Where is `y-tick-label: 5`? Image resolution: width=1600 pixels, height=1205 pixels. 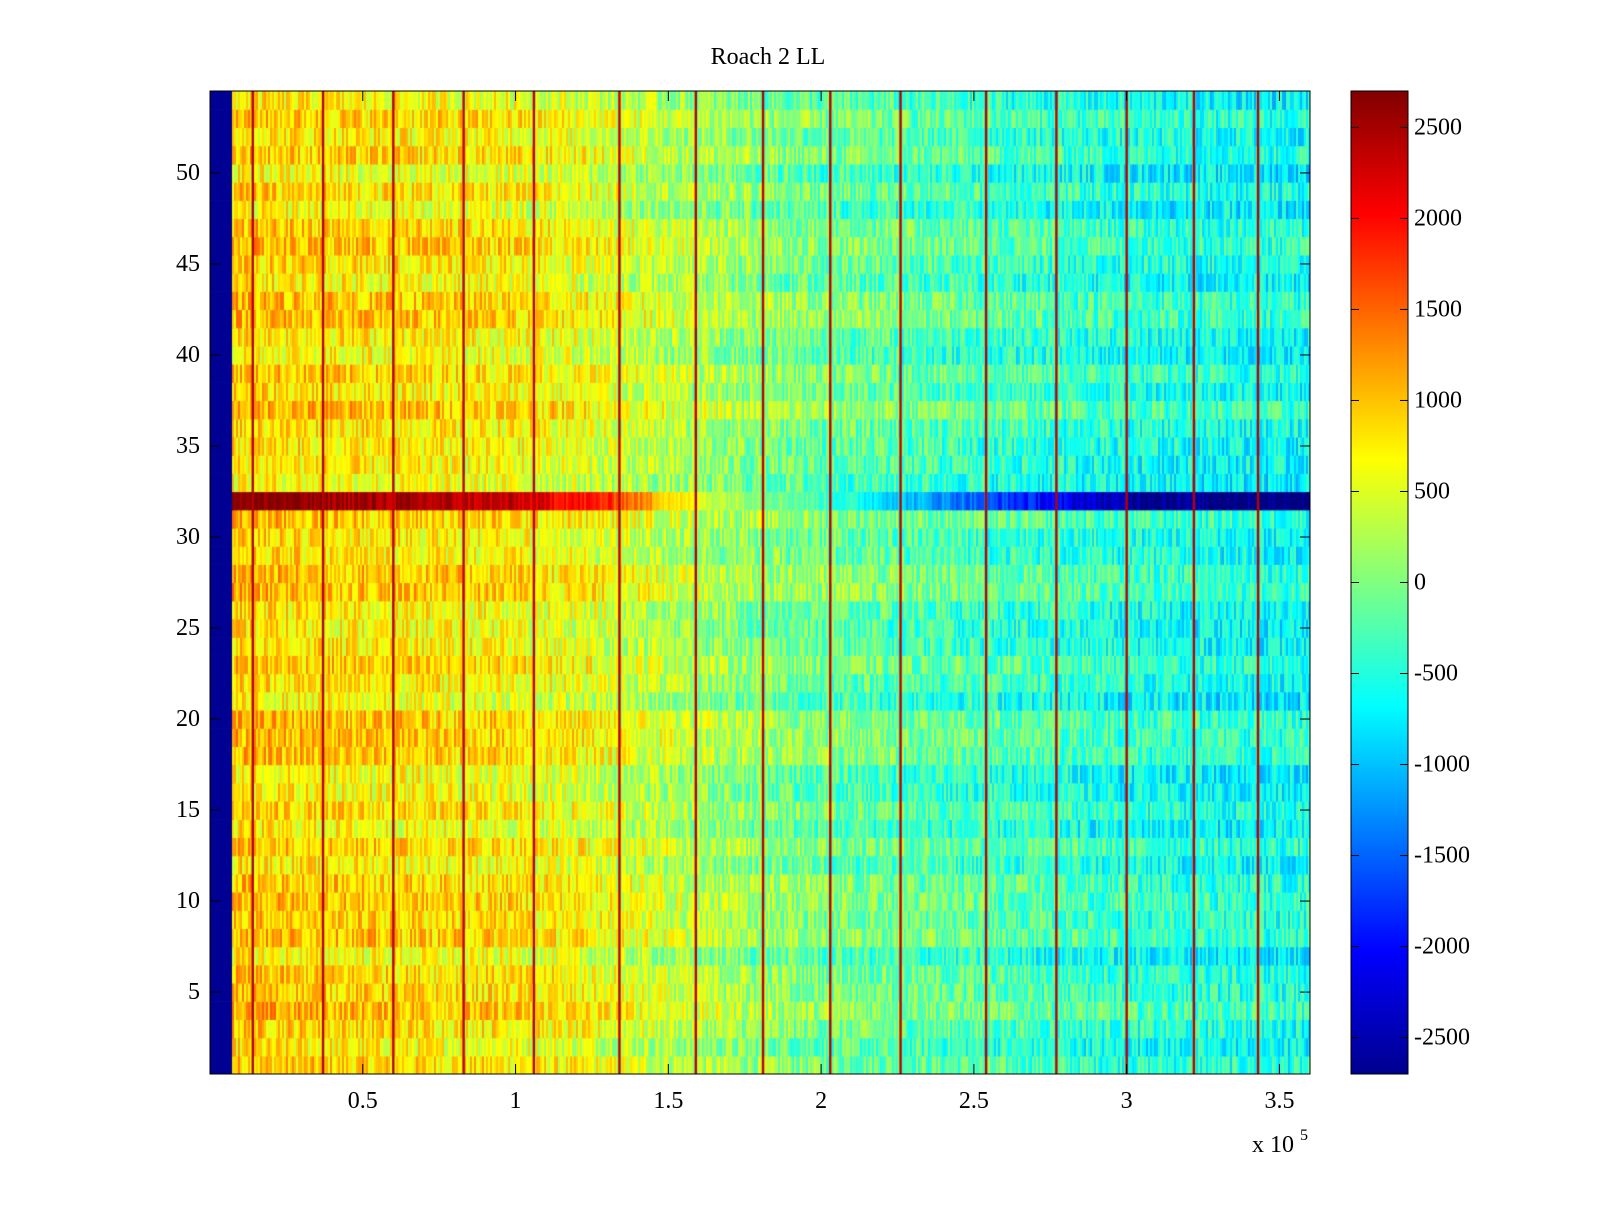 y-tick-label: 5 is located at coordinates (194, 992).